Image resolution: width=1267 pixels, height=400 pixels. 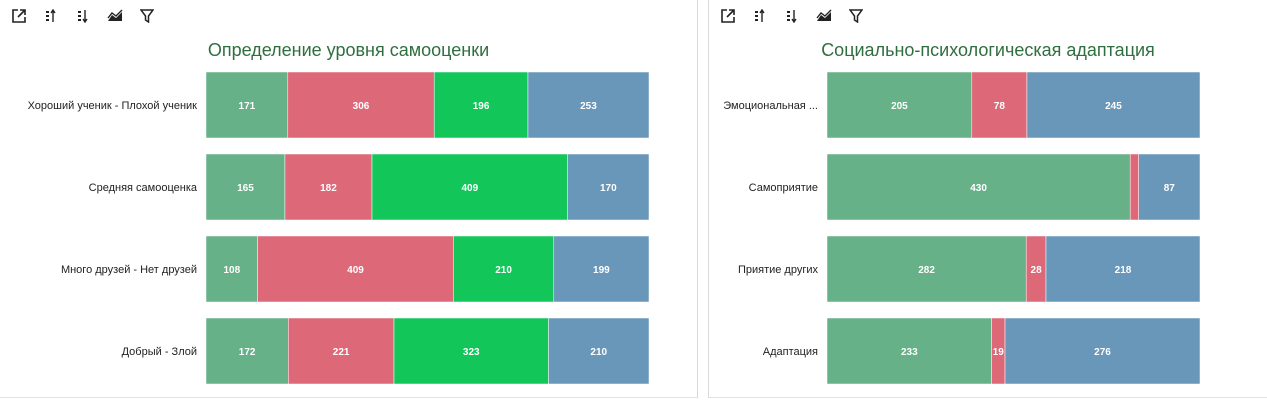 I want to click on category-label: Средняя самооценка, so click(x=143, y=188).